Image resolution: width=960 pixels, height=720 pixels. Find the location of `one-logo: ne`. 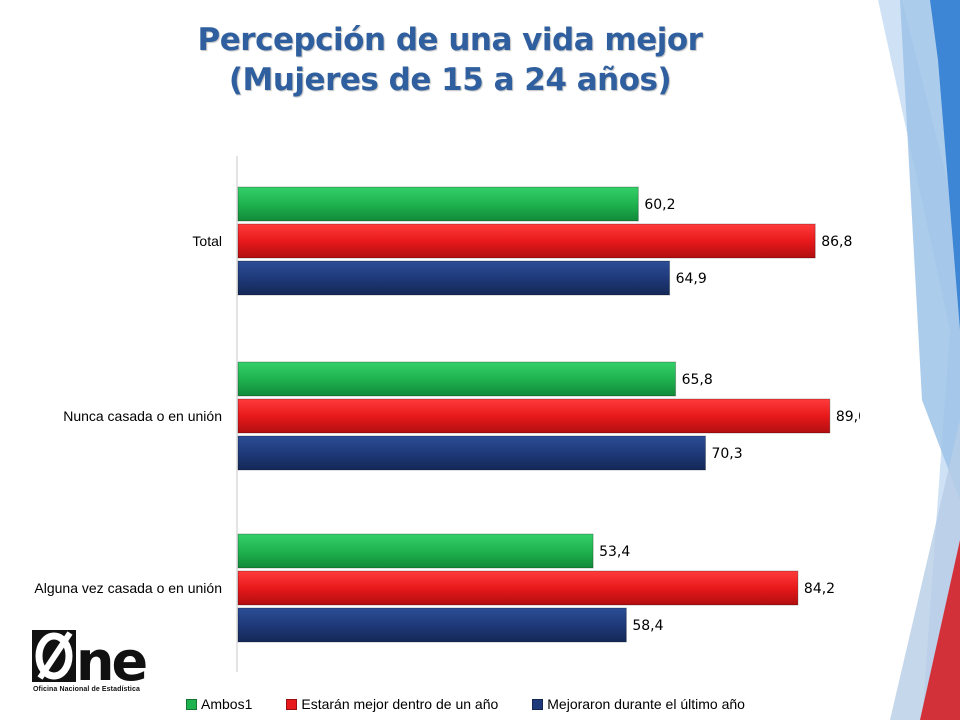

one-logo: ne is located at coordinates (90, 661).